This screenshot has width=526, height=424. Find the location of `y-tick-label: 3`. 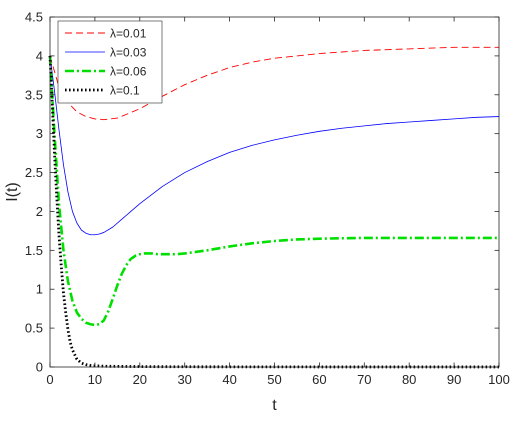

y-tick-label: 3 is located at coordinates (39, 133).